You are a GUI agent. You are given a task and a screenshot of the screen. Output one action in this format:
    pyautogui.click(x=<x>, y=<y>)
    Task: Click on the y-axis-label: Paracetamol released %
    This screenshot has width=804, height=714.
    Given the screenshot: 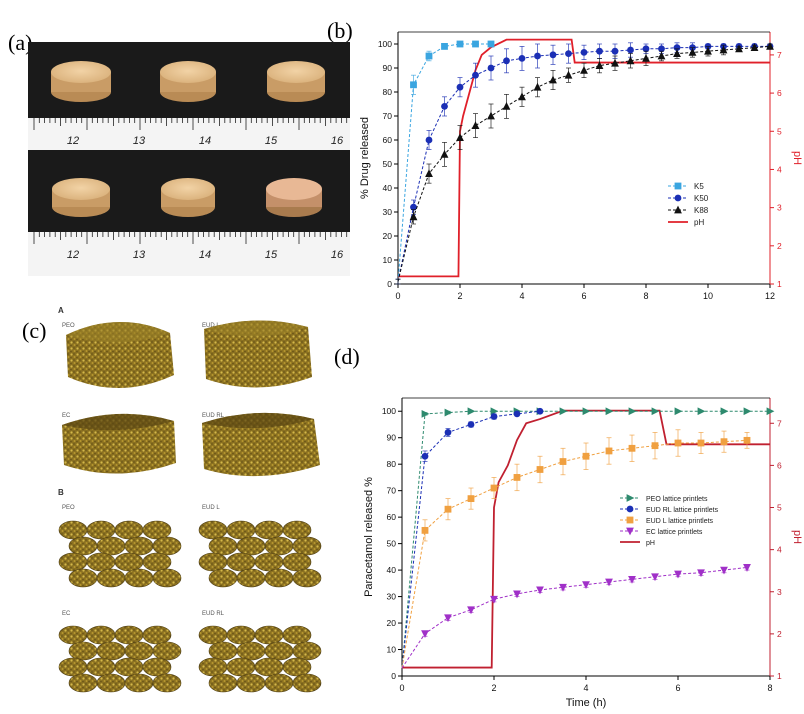 What is the action you would take?
    pyautogui.click(x=369, y=537)
    